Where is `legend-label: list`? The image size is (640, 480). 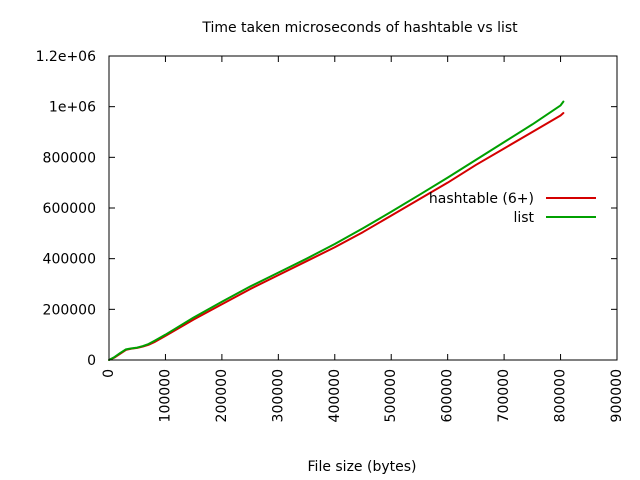
legend-label: list is located at coordinates (523, 218).